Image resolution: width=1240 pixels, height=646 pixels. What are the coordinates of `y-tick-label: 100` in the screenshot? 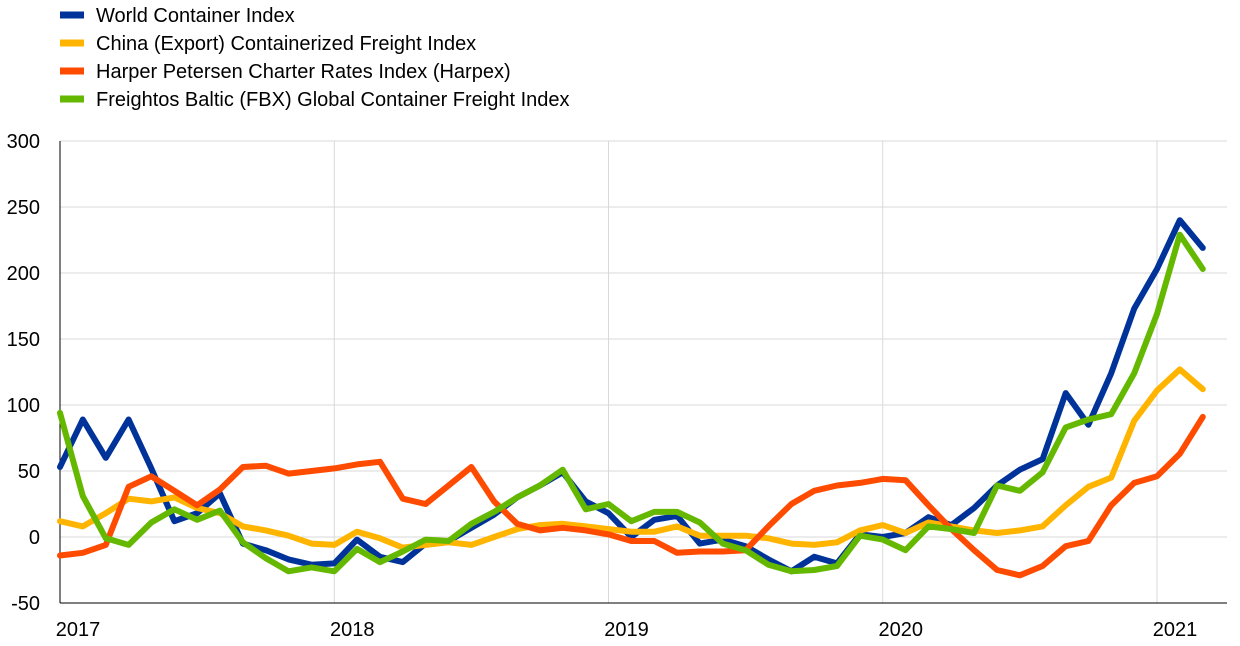 It's located at (23, 406).